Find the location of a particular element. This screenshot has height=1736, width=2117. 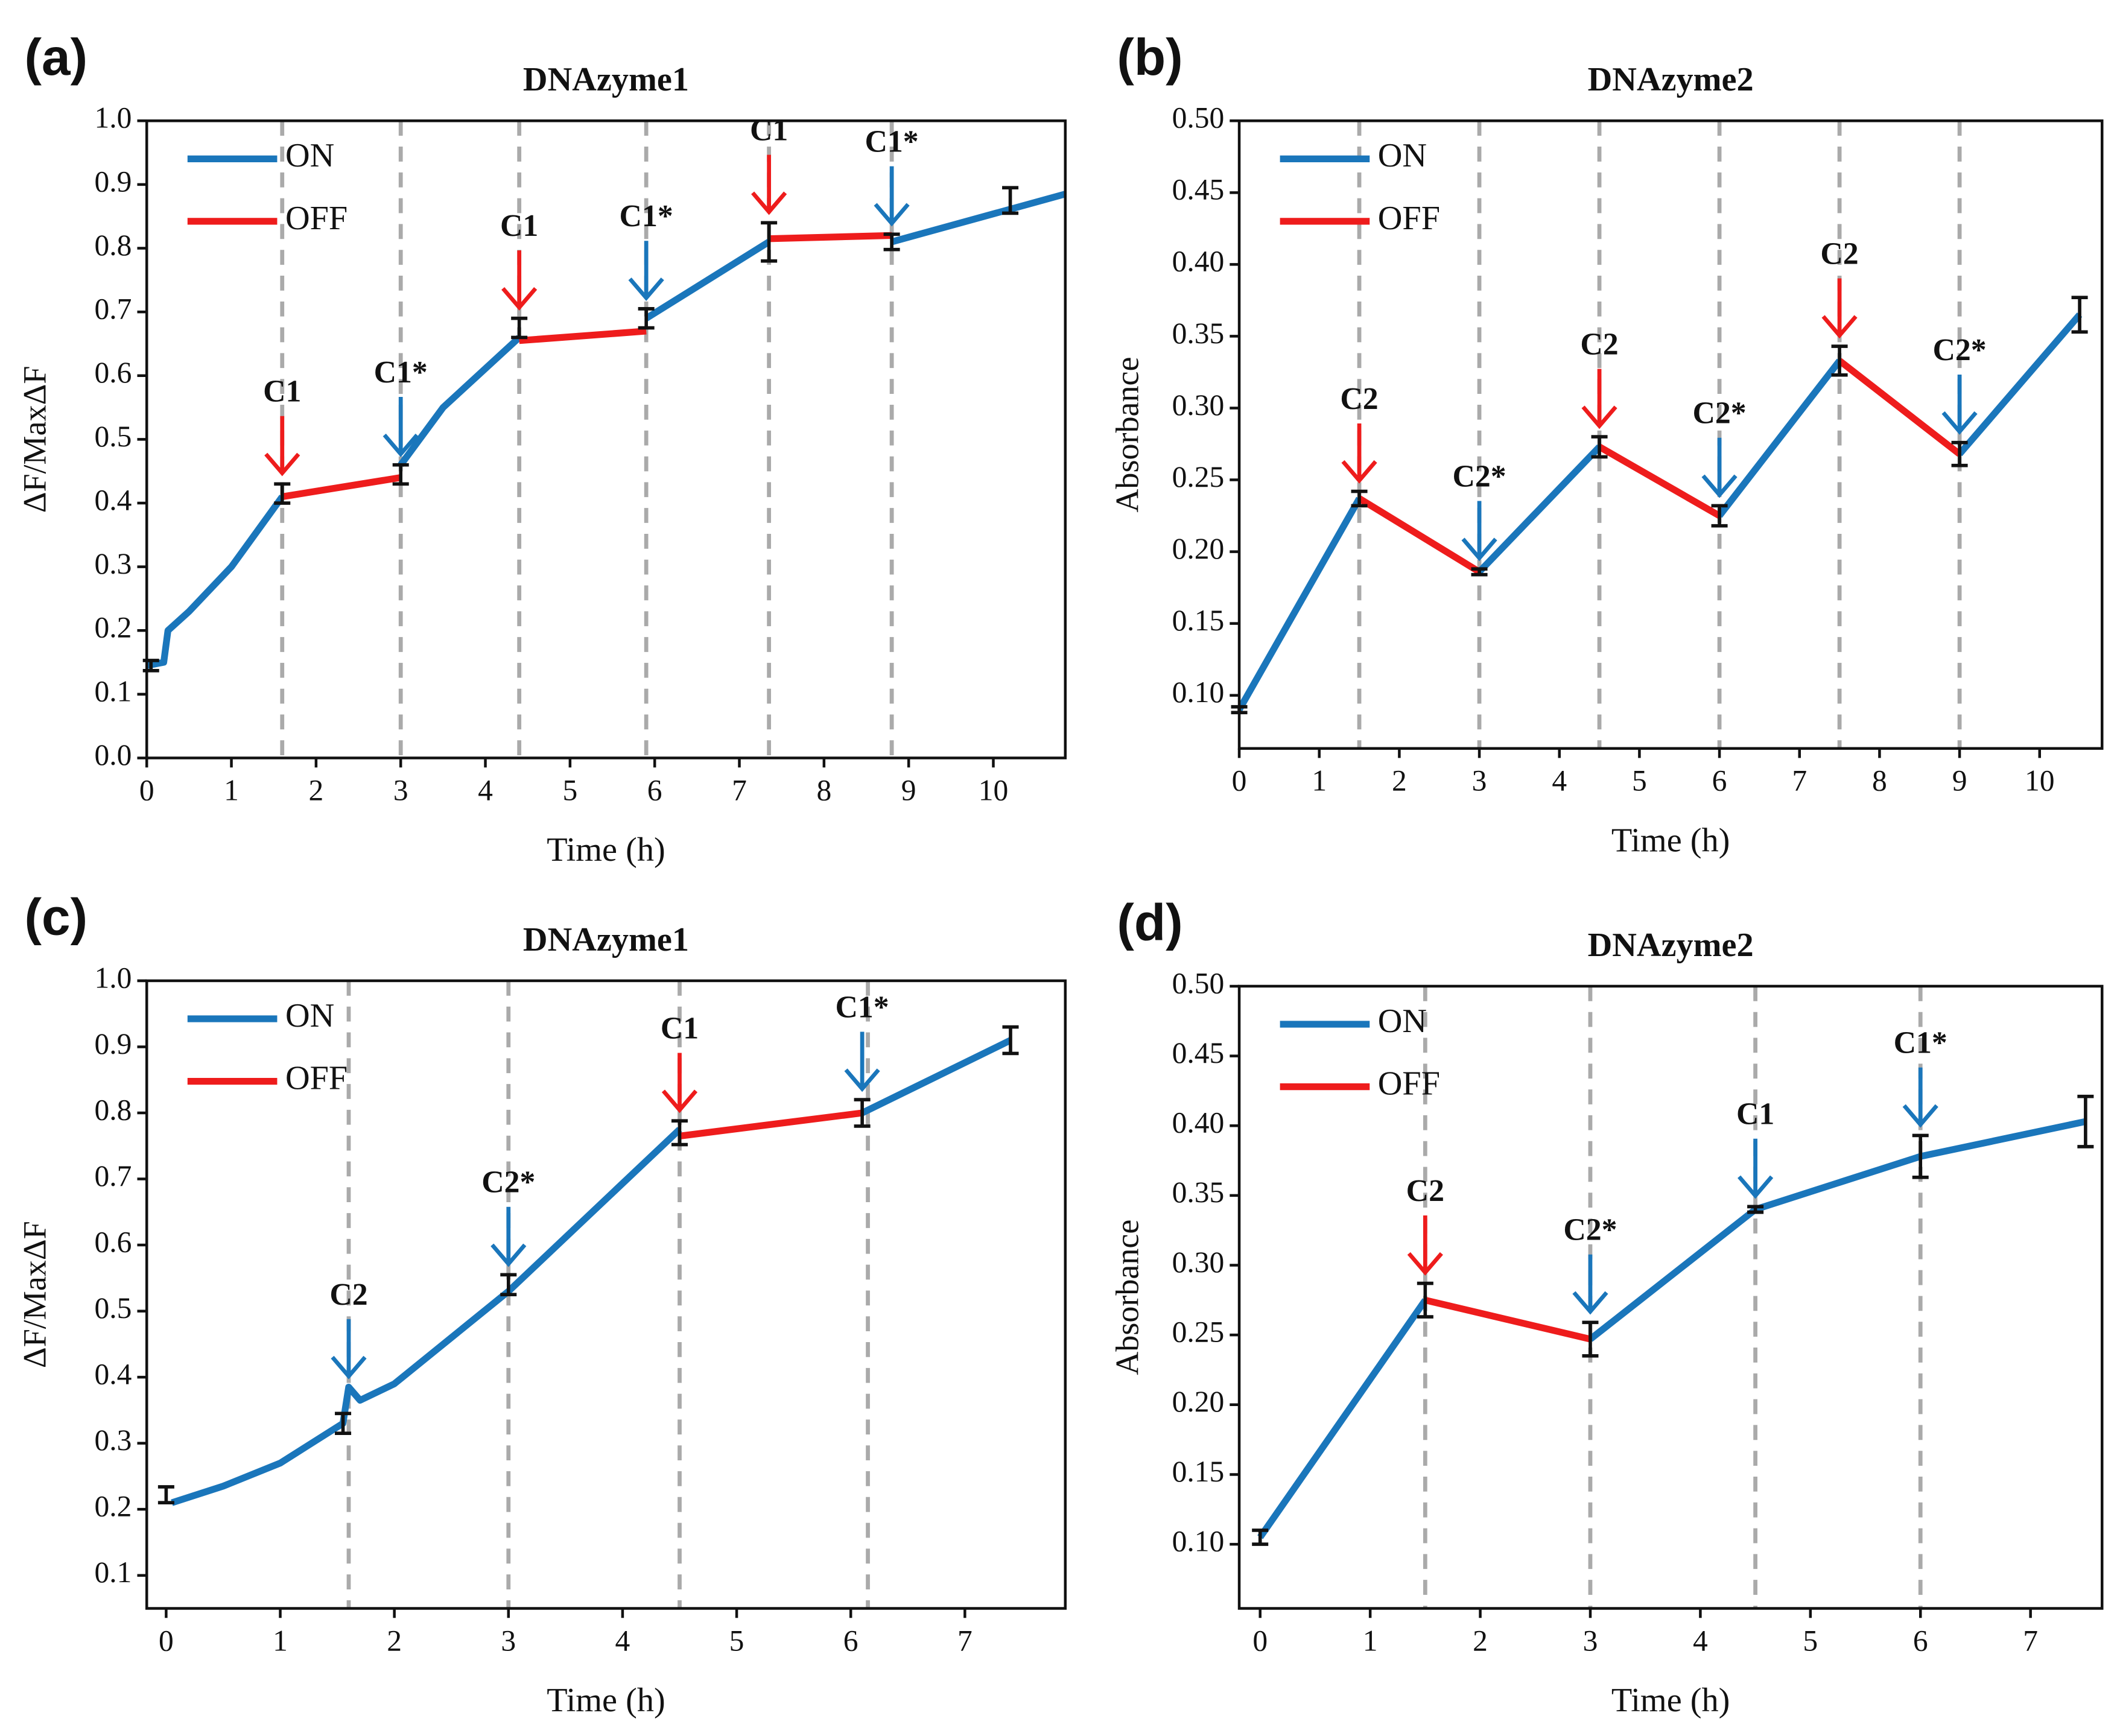

x-tick-label: 2 is located at coordinates (1399, 780).